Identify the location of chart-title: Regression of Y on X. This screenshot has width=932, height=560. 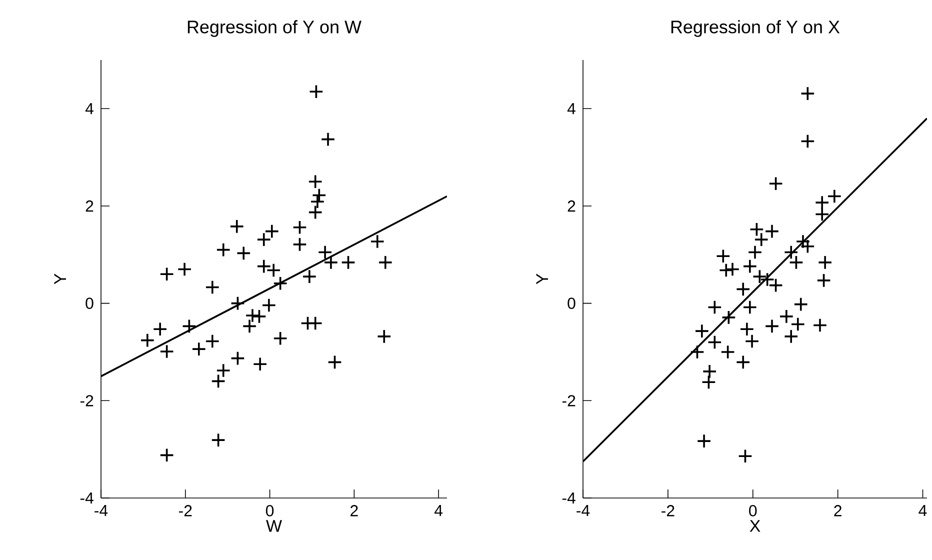
(755, 28).